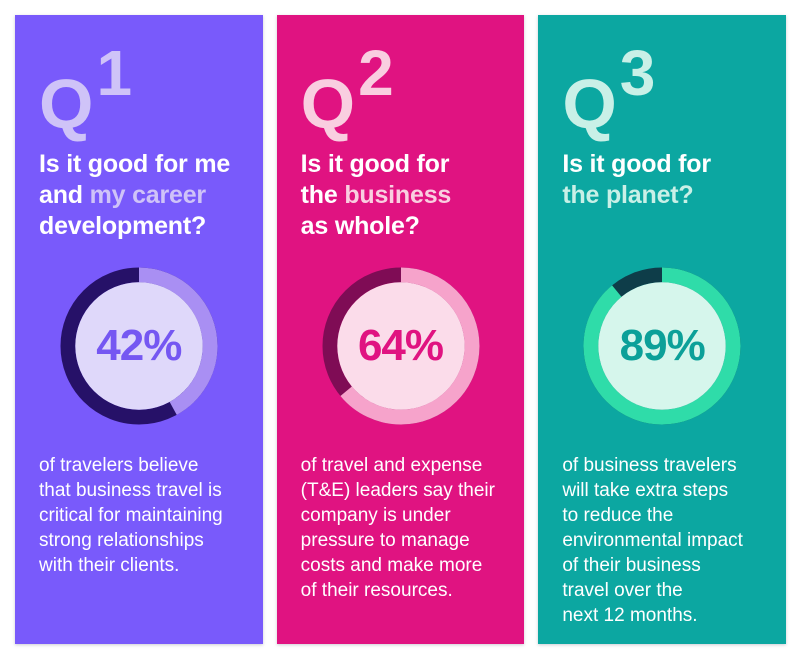 The height and width of the screenshot is (660, 800). What do you see at coordinates (662, 90) in the screenshot?
I see `question-number-q3: Q 3` at bounding box center [662, 90].